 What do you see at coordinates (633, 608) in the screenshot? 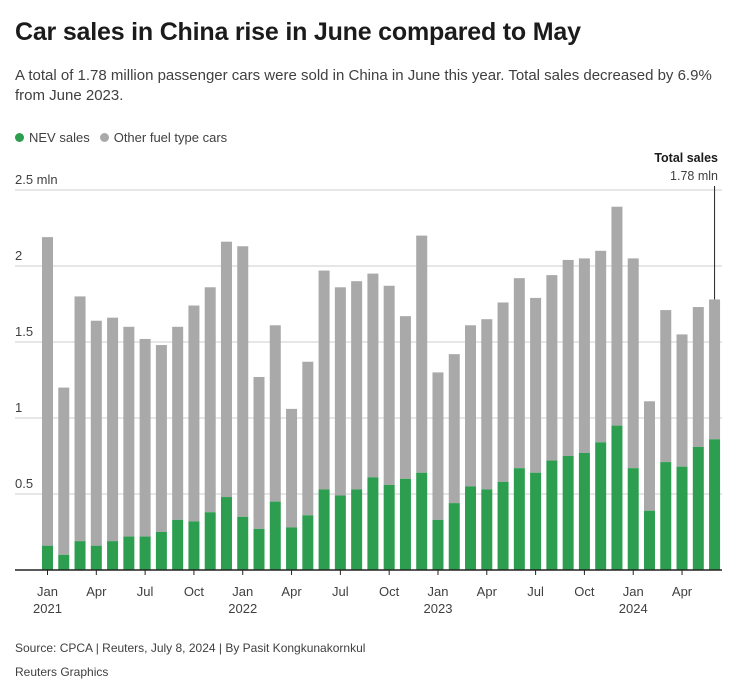
I see `x-year-label: 2024` at bounding box center [633, 608].